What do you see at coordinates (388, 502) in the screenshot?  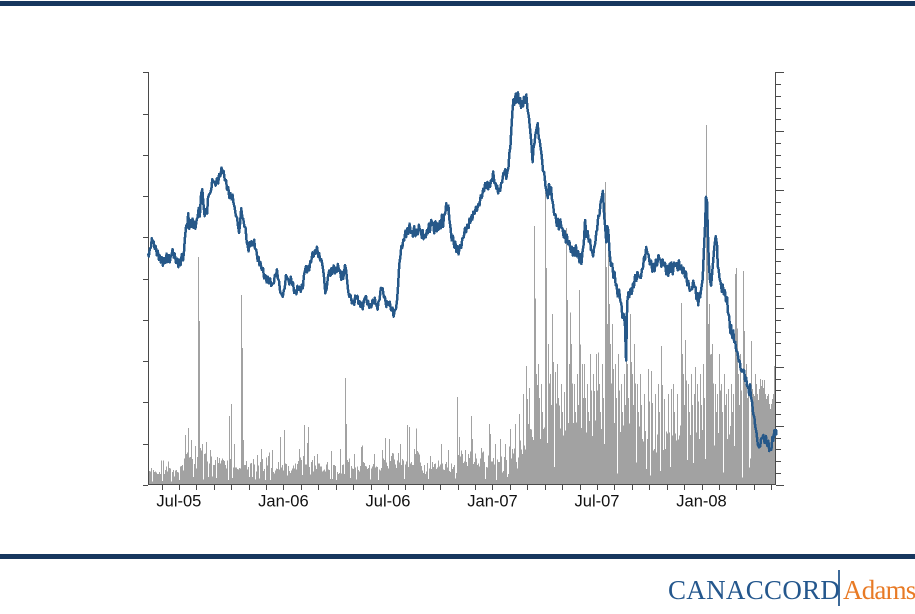 I see `svg-text: Jul-06` at bounding box center [388, 502].